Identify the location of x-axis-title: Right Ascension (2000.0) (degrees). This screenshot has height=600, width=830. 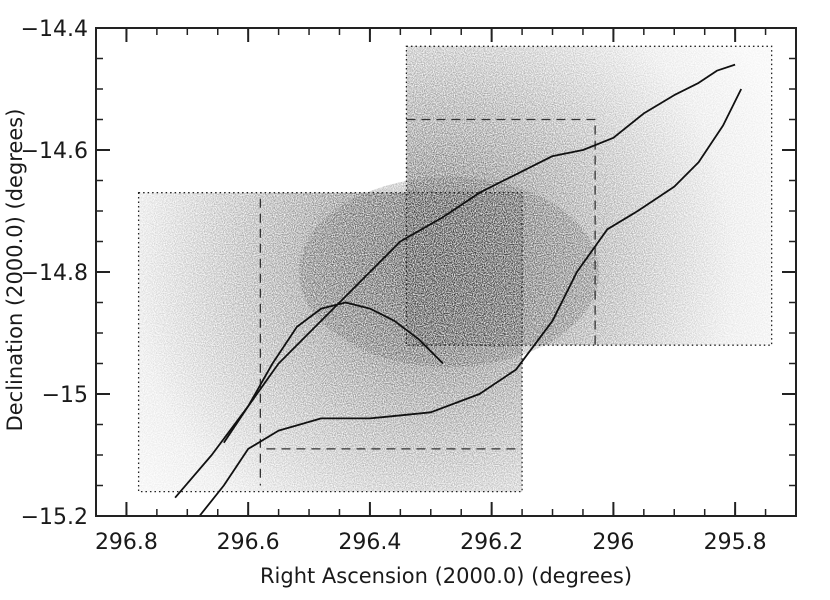
(446, 576).